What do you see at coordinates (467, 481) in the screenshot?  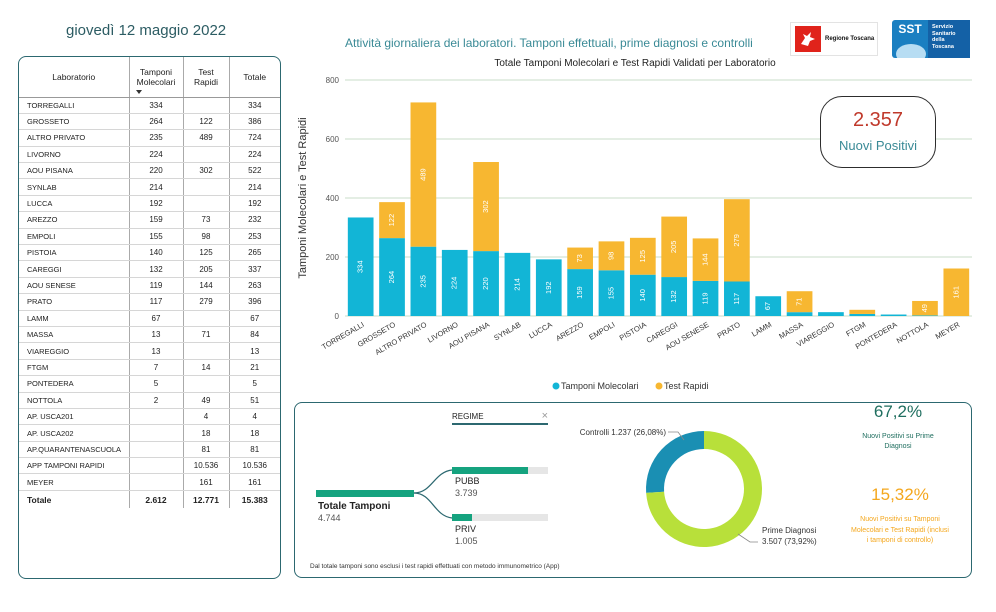 I see `pubb-label: PUBB` at bounding box center [467, 481].